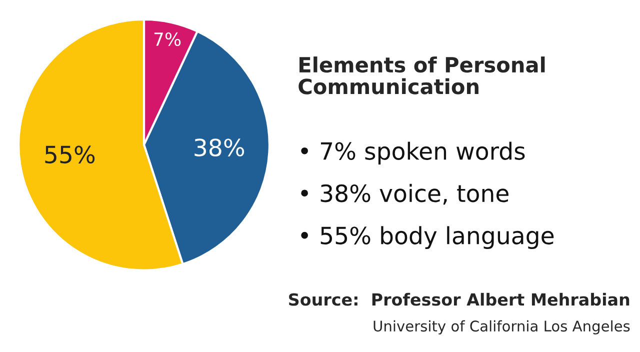 This screenshot has height=352, width=640. I want to click on text: Elements of Personal Communication, so click(421, 75).